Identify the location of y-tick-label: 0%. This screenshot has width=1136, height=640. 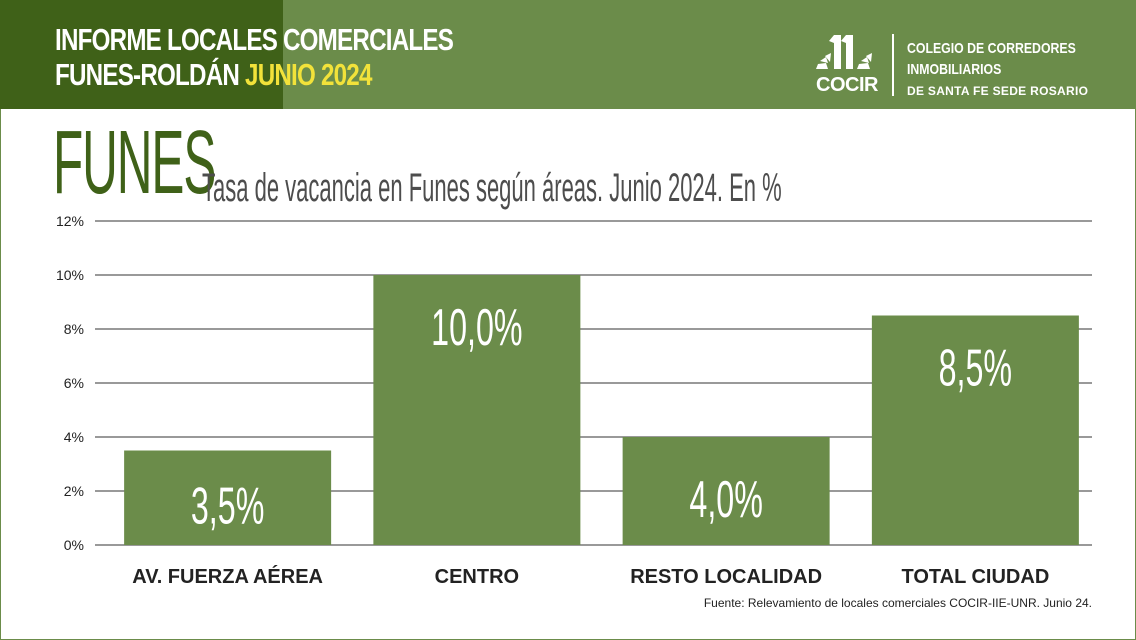
(74, 545).